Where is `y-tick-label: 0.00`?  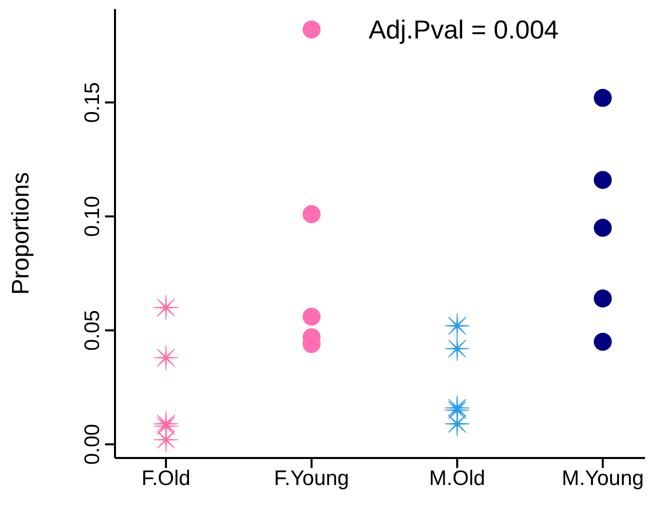
y-tick-label: 0.00 is located at coordinates (92, 444).